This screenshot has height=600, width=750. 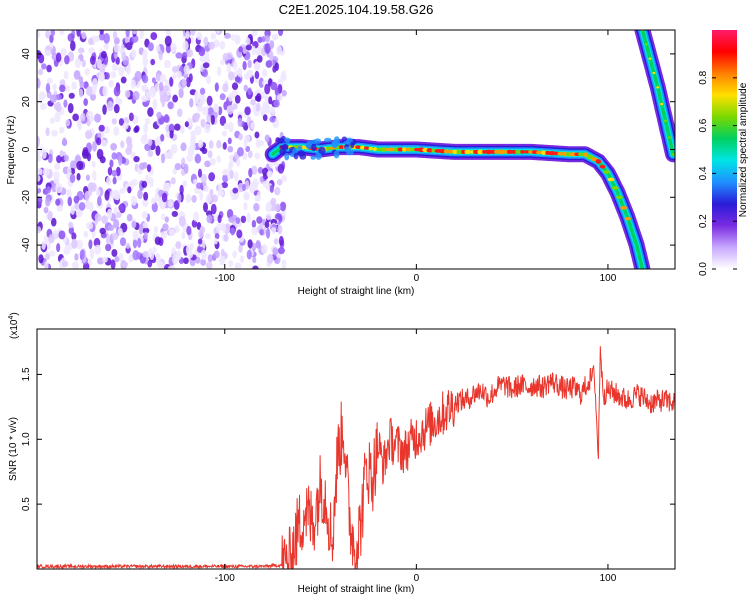 What do you see at coordinates (26, 244) in the screenshot?
I see `y-tick-label: -40` at bounding box center [26, 244].